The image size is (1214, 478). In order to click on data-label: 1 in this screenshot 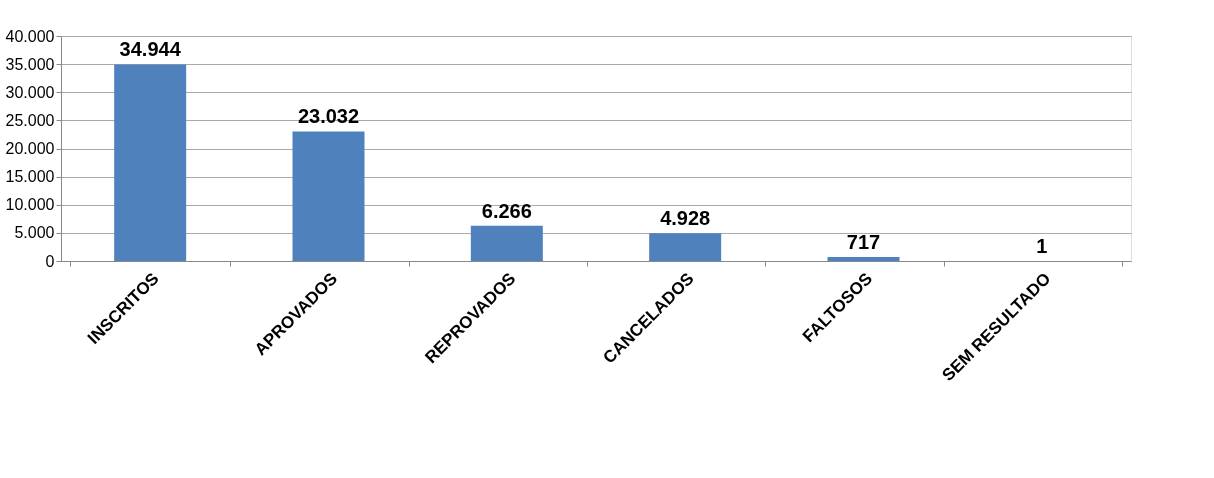, I will do `click(1042, 245)`.